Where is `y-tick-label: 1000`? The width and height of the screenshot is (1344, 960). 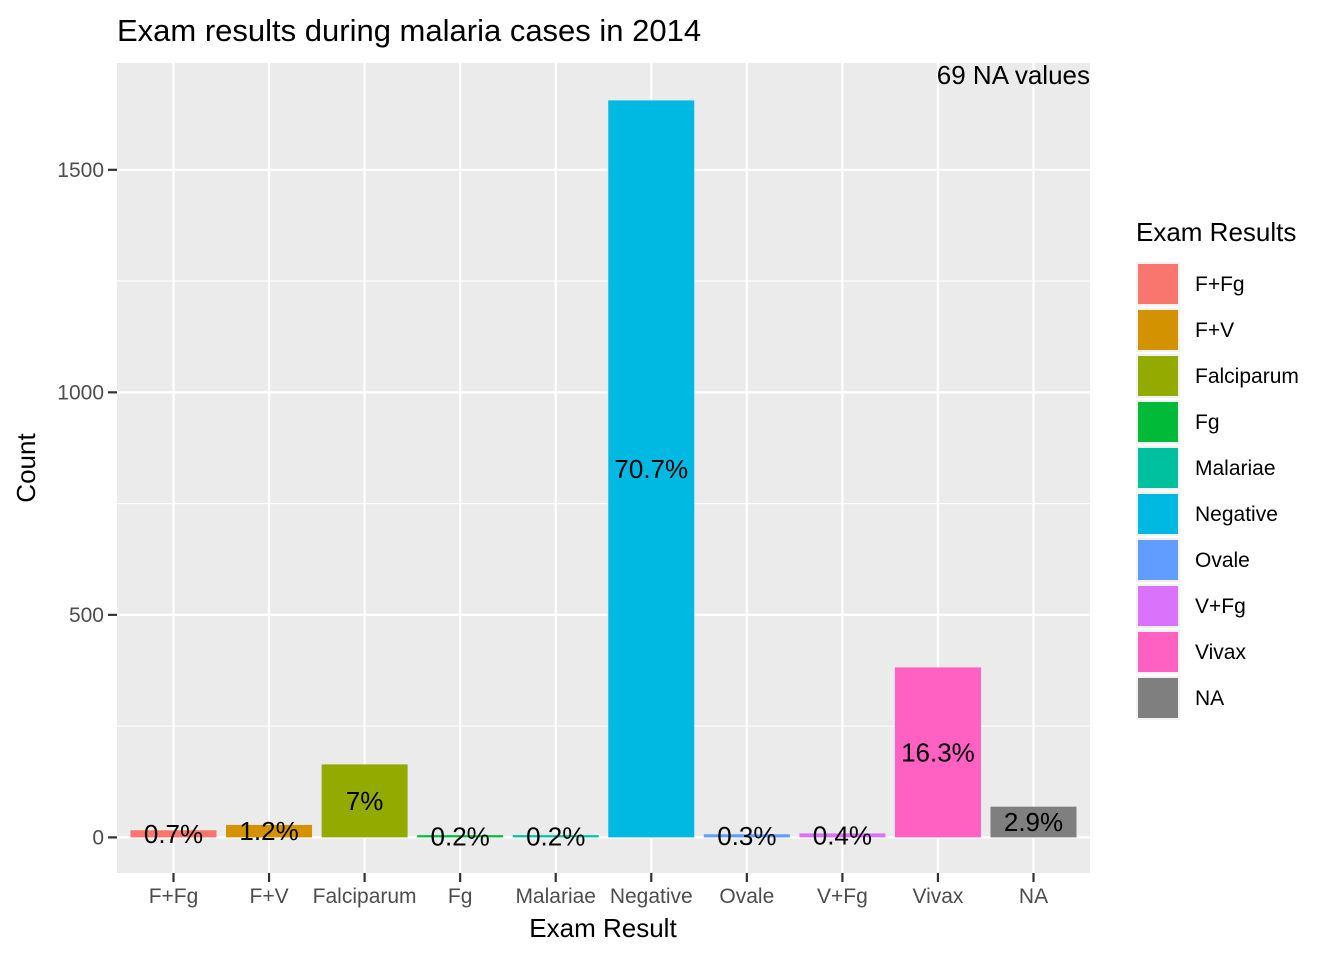 y-tick-label: 1000 is located at coordinates (80, 392).